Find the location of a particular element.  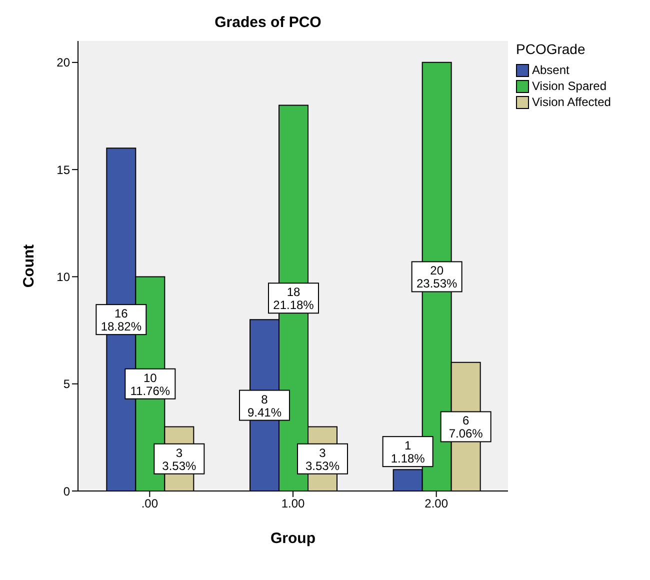

legend-label: Vision Spared is located at coordinates (569, 86).